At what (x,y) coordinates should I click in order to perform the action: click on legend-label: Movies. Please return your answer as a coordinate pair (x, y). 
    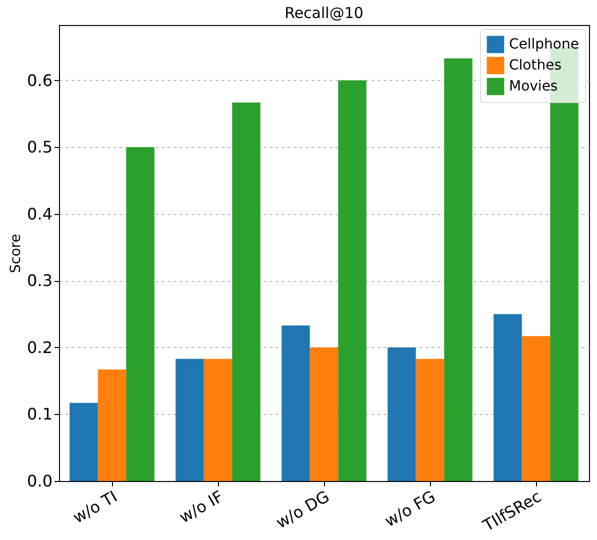
    Looking at the image, I should click on (533, 86).